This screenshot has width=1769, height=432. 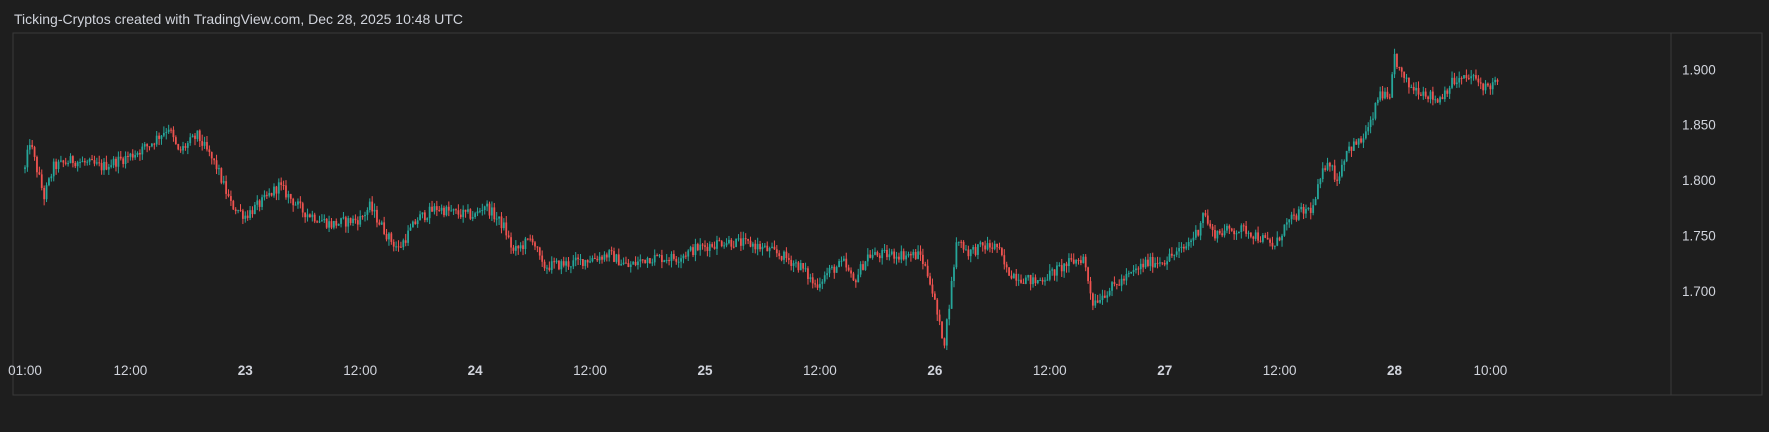 What do you see at coordinates (935, 370) in the screenshot?
I see `time-tick-label: 26` at bounding box center [935, 370].